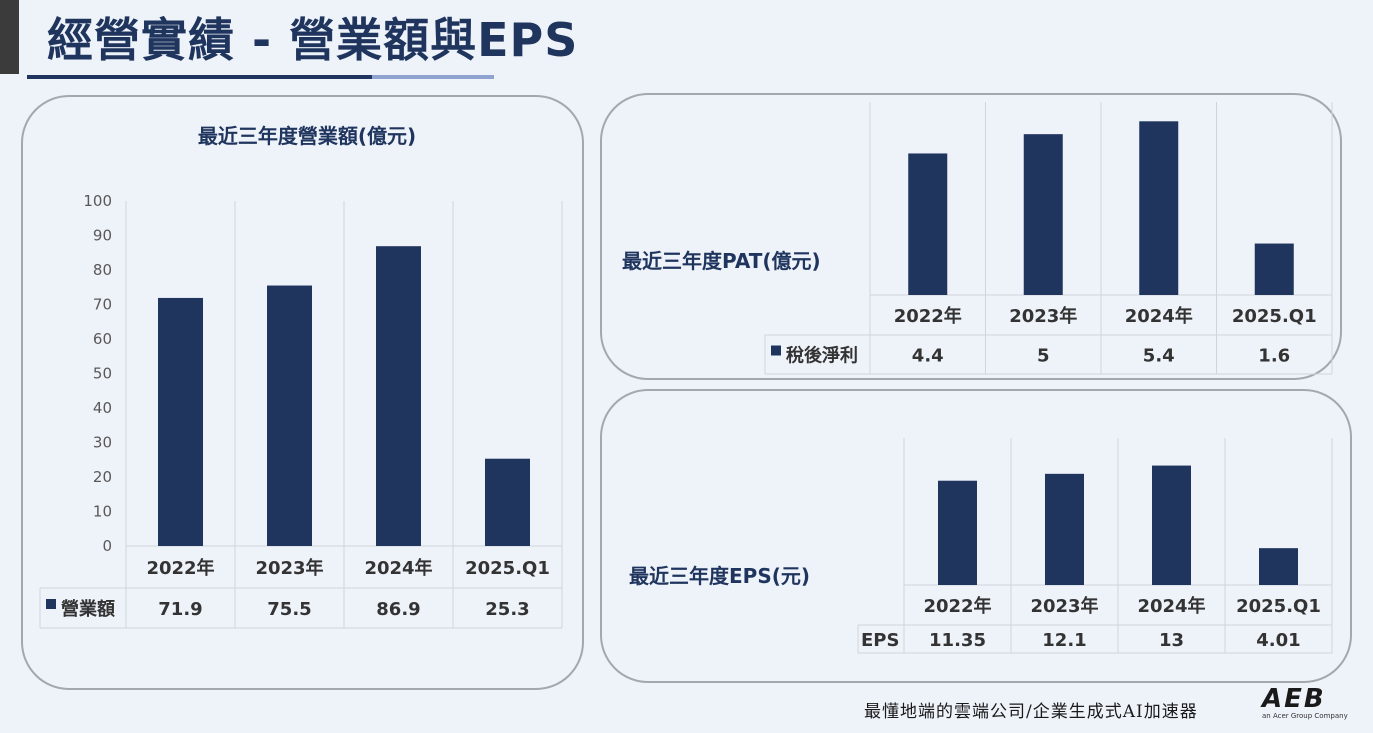 This screenshot has width=1373, height=733. What do you see at coordinates (507, 609) in the screenshot?
I see `revenue-value-label: 25.3` at bounding box center [507, 609].